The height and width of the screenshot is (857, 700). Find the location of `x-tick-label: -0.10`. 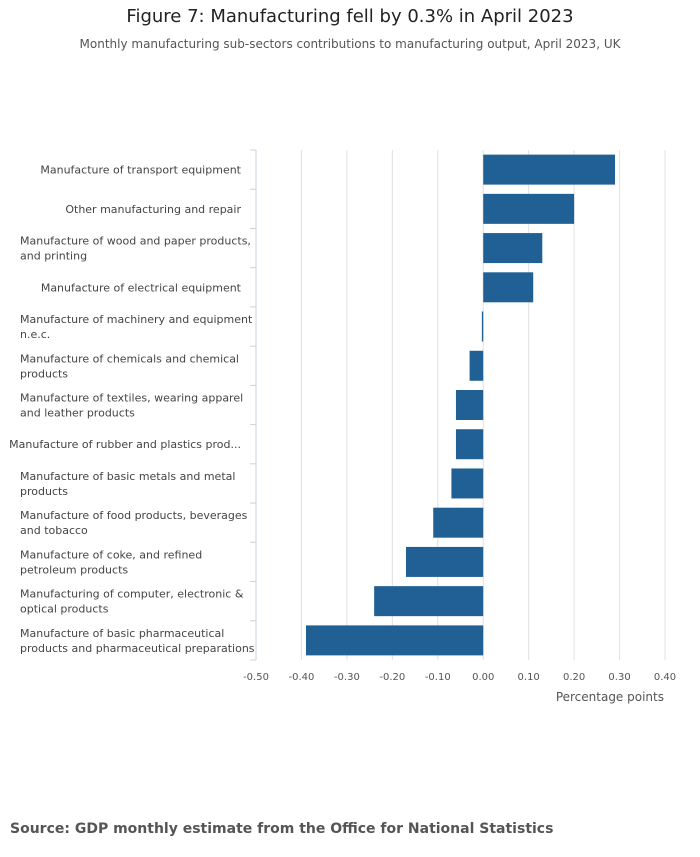

x-tick-label: -0.10 is located at coordinates (438, 677).